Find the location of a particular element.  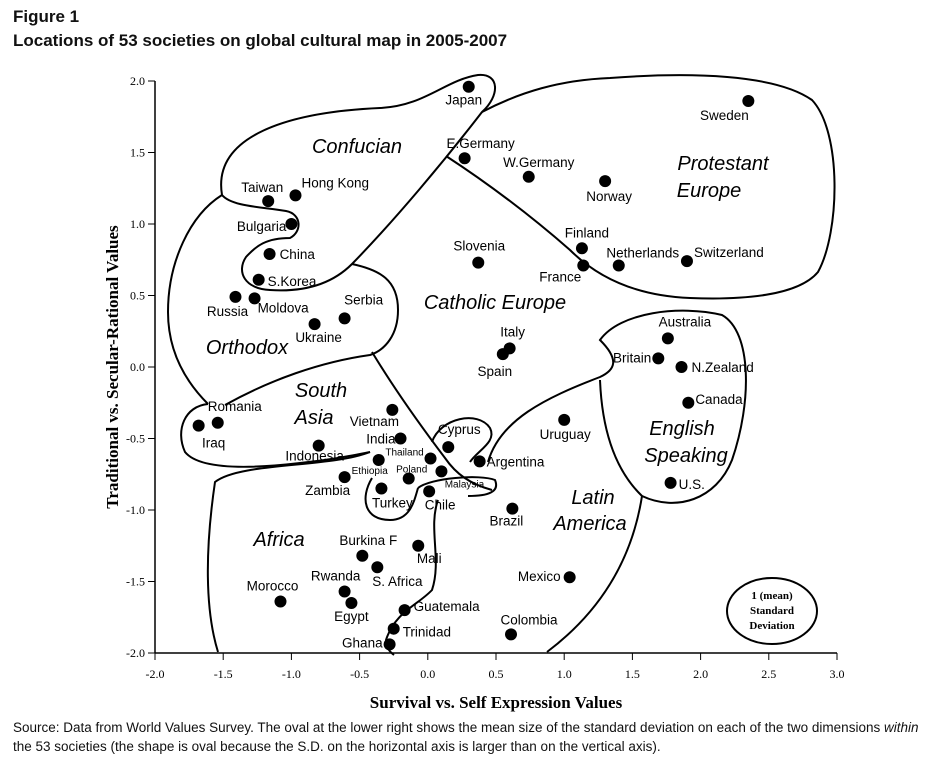

point-label: Turkey is located at coordinates (392, 503).